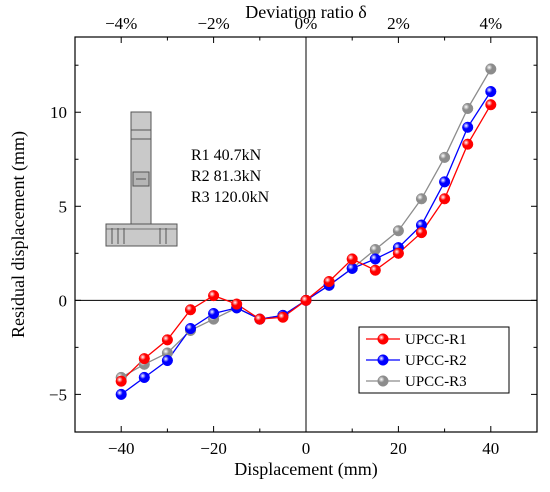 The image size is (550, 492). I want to click on y-tick-label: −5, so click(58, 394).